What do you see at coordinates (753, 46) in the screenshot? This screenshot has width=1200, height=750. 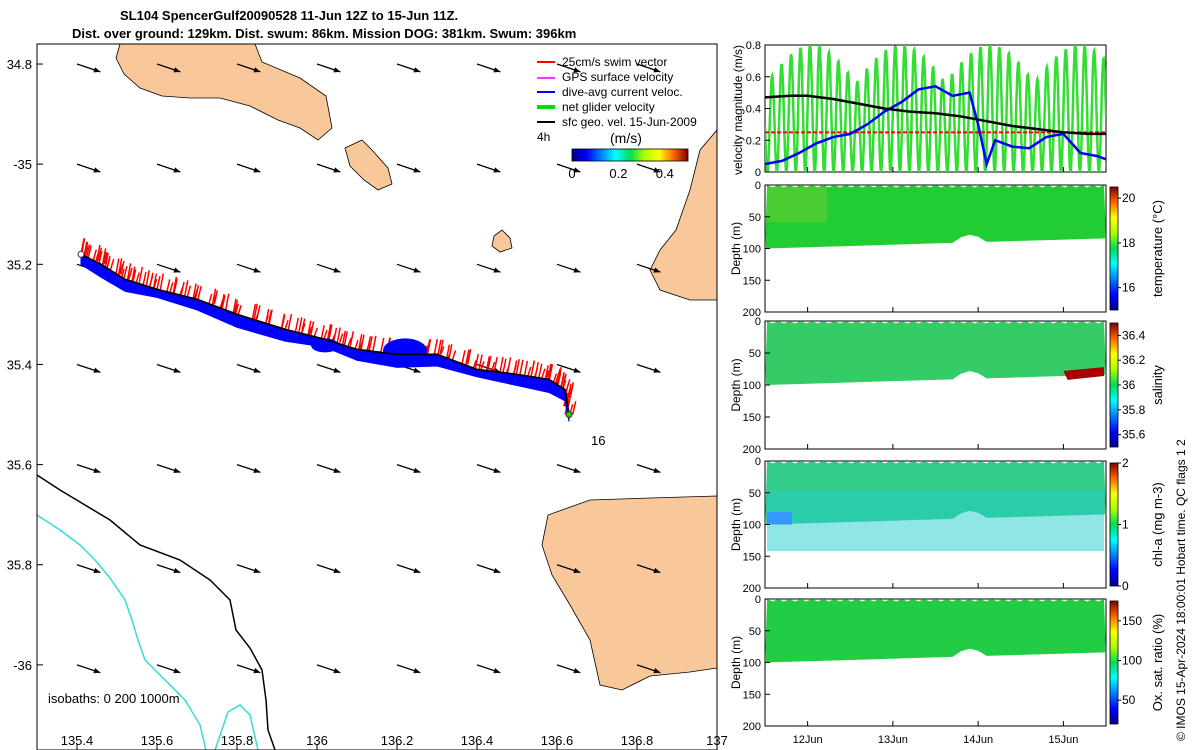 I see `velocity-y-tick-label: 0.8` at bounding box center [753, 46].